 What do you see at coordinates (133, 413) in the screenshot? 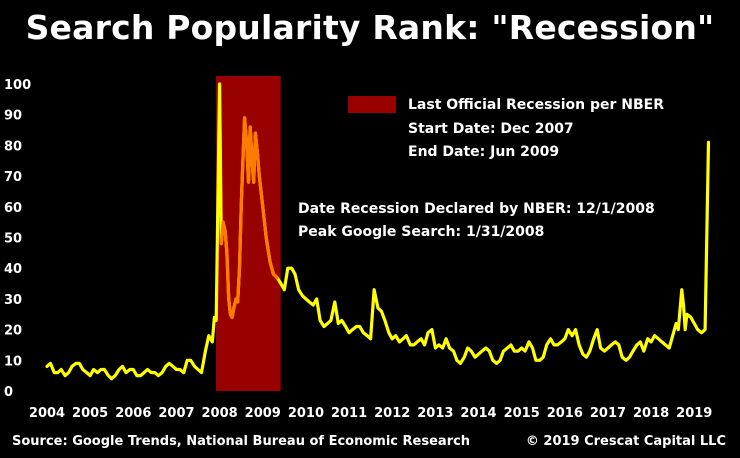
I see `x-tick-label: 2006` at bounding box center [133, 413].